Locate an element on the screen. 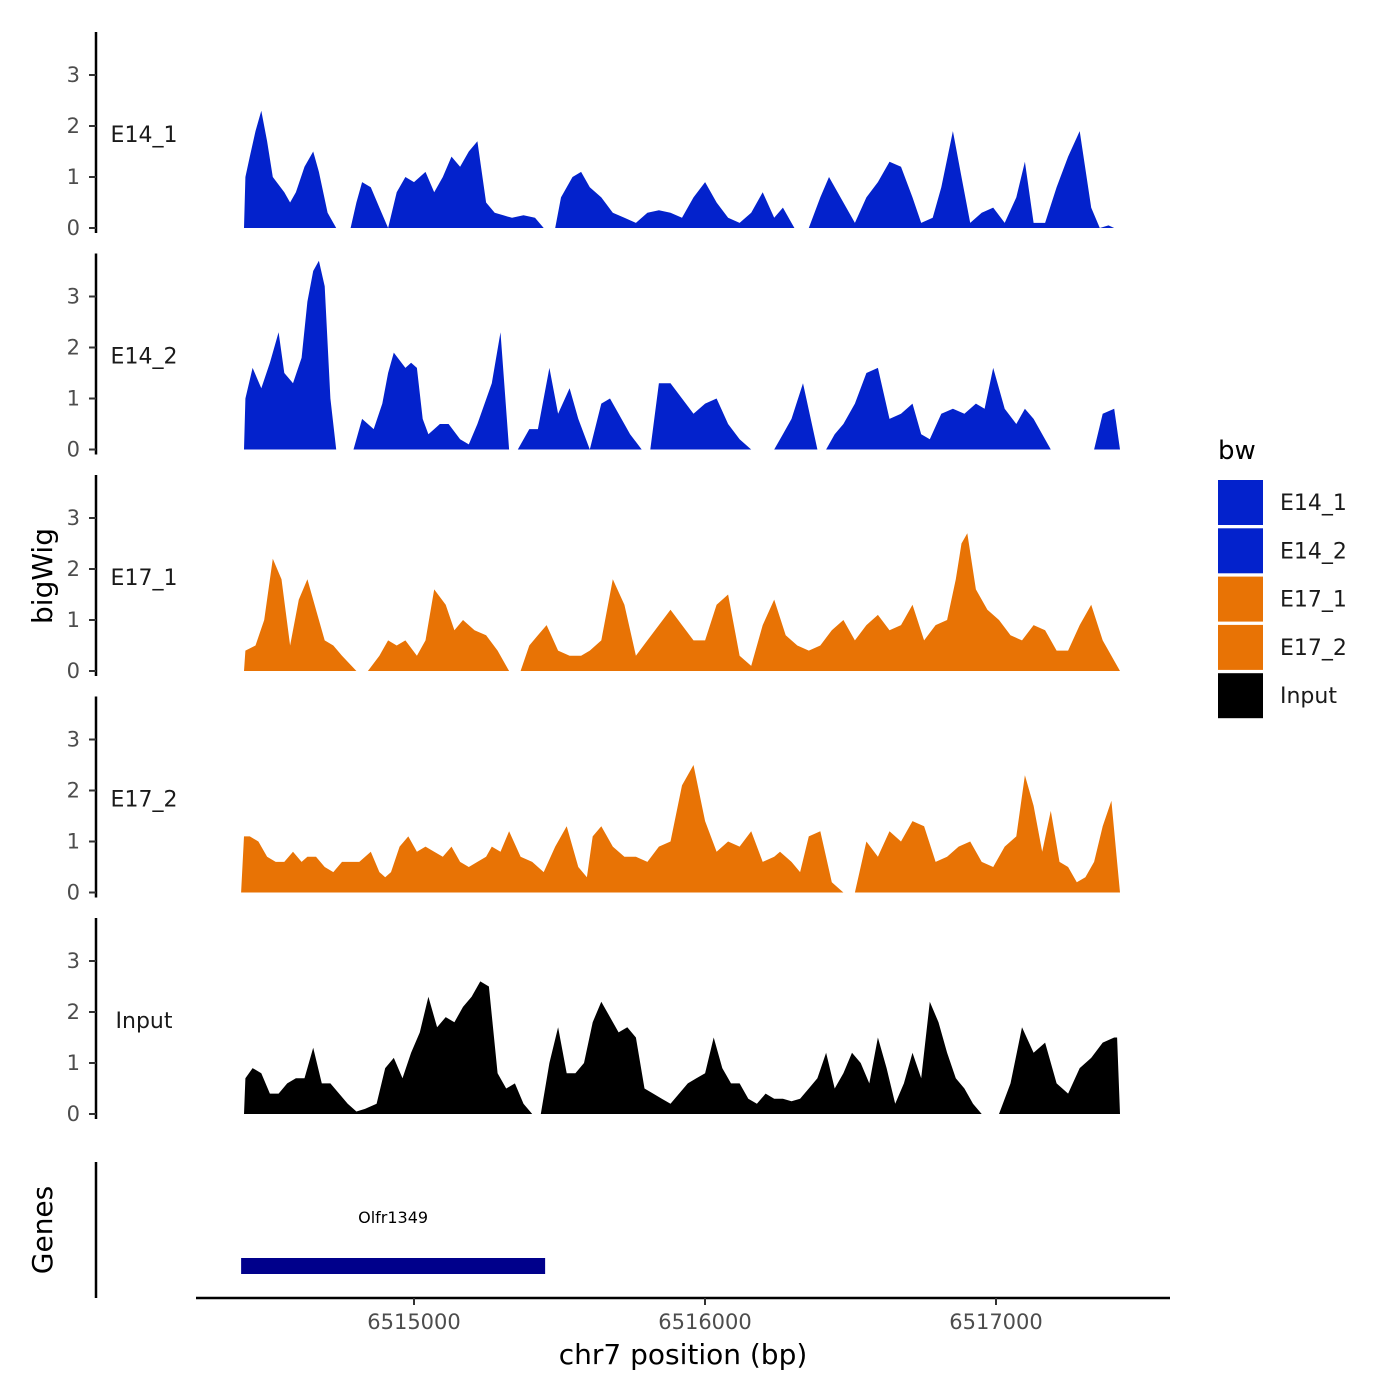 This screenshot has width=1400, height=1400. legend: bw E14_1 E14_2 E17_1 E17_2 Input is located at coordinates (1282, 577).